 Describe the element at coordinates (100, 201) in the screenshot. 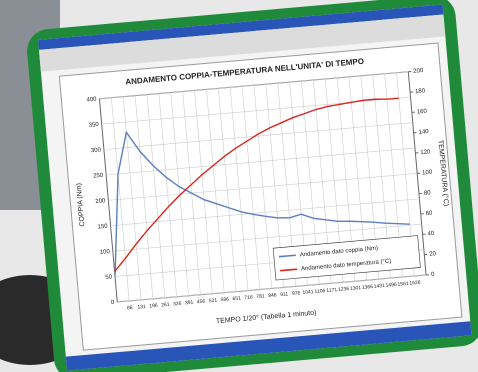

I see `y-tick-label: 200` at that location.